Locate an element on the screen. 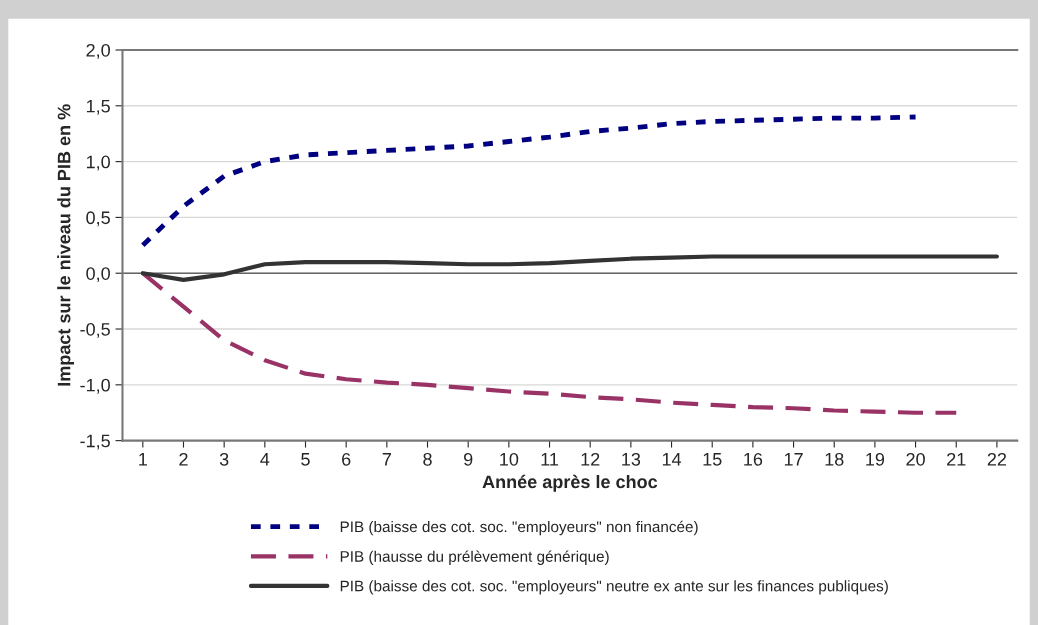 This screenshot has height=625, width=1038. y-axis-title: Impact sur le niveau du PIB en % is located at coordinates (66, 245).